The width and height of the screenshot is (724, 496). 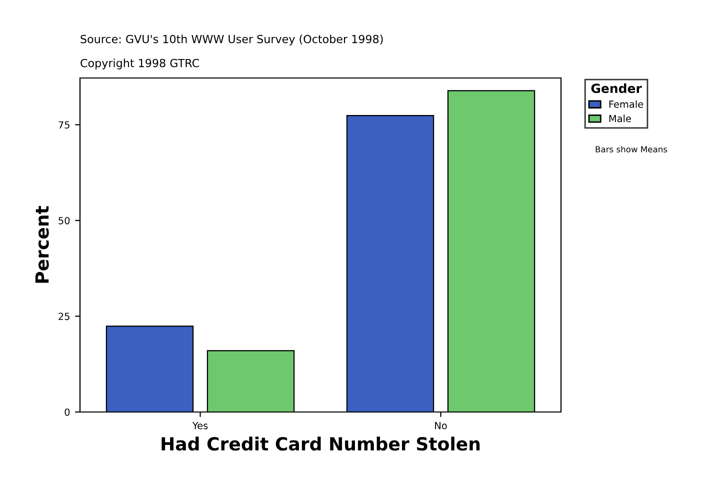 I want to click on y-tick-label: 0, so click(x=67, y=412).